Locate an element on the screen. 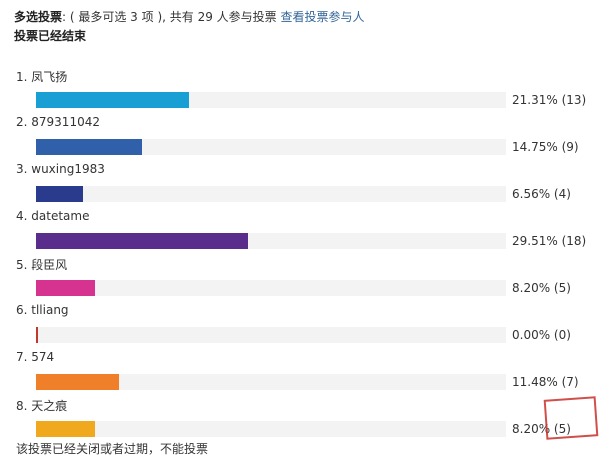  poll-closed-notice: 该投票已经关闭或者过期，不能投票 is located at coordinates (112, 449).